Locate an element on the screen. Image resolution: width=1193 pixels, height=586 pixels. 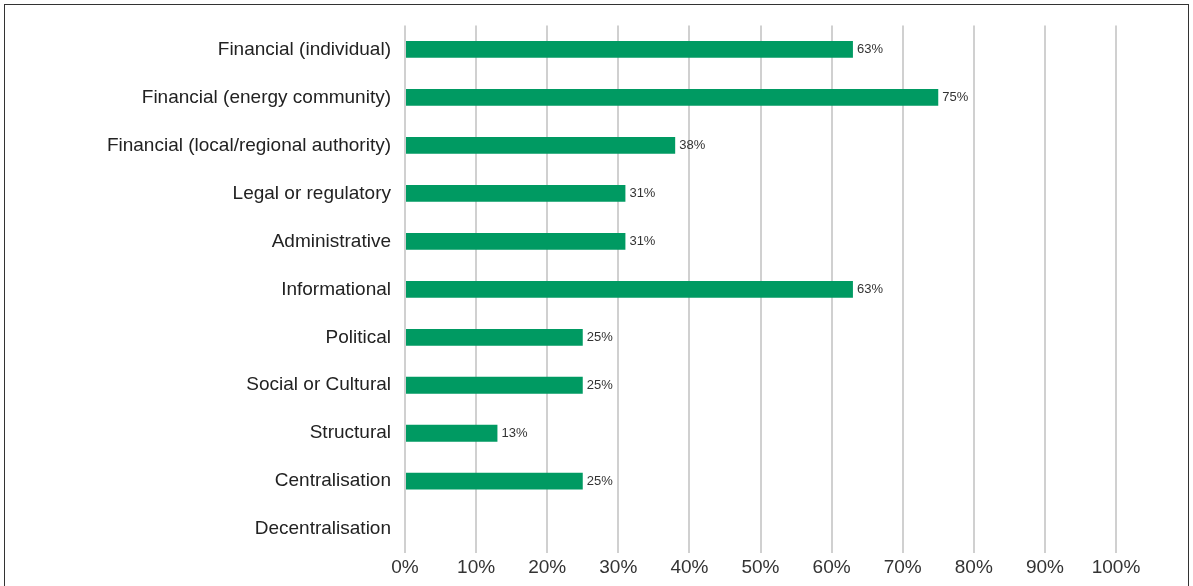
y-tick-label: Structural is located at coordinates (350, 432).